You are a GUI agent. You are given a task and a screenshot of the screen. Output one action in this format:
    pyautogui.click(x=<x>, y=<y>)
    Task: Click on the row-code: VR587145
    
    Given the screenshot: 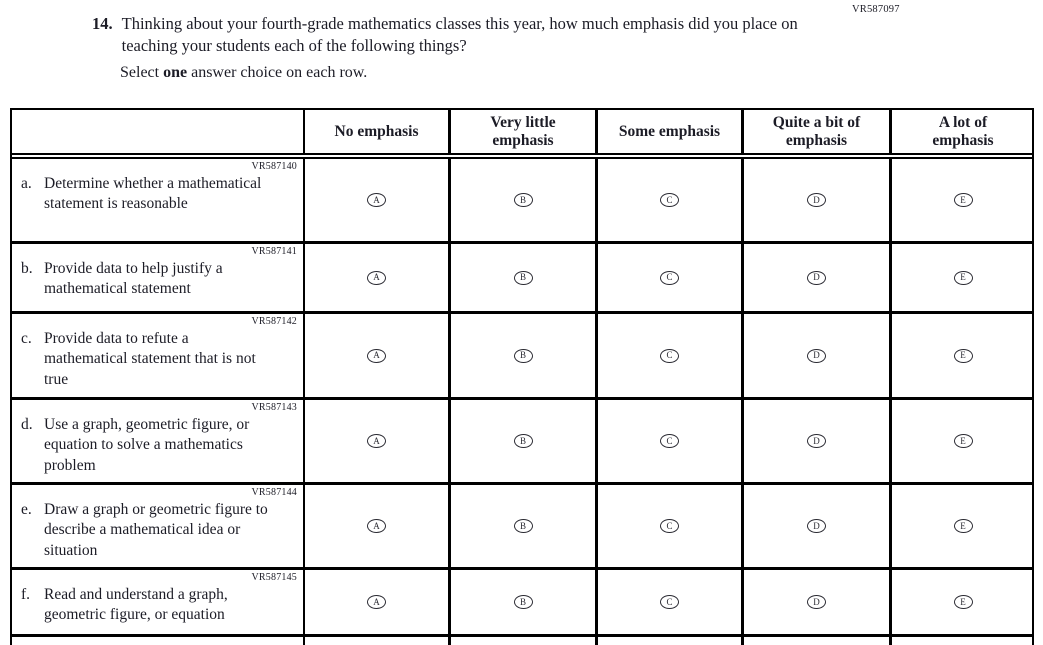 What is the action you would take?
    pyautogui.click(x=274, y=577)
    